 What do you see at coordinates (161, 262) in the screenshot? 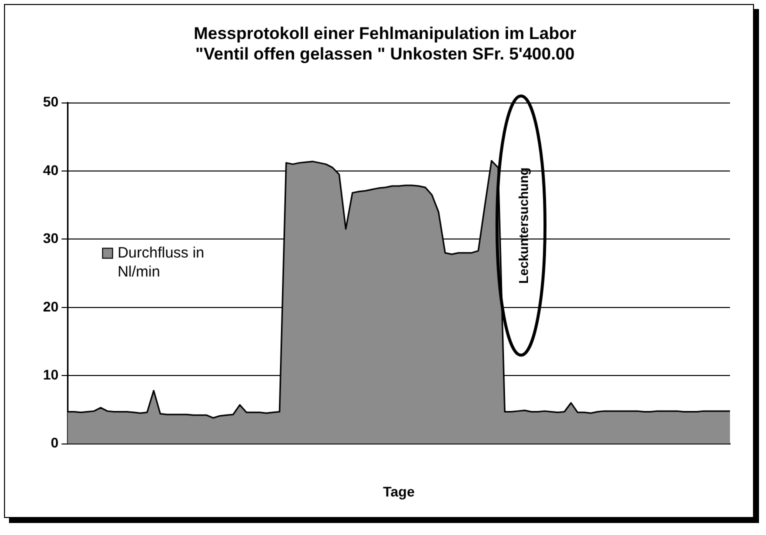
I see `legend-label: Durchfluss in Nl/min` at bounding box center [161, 262].